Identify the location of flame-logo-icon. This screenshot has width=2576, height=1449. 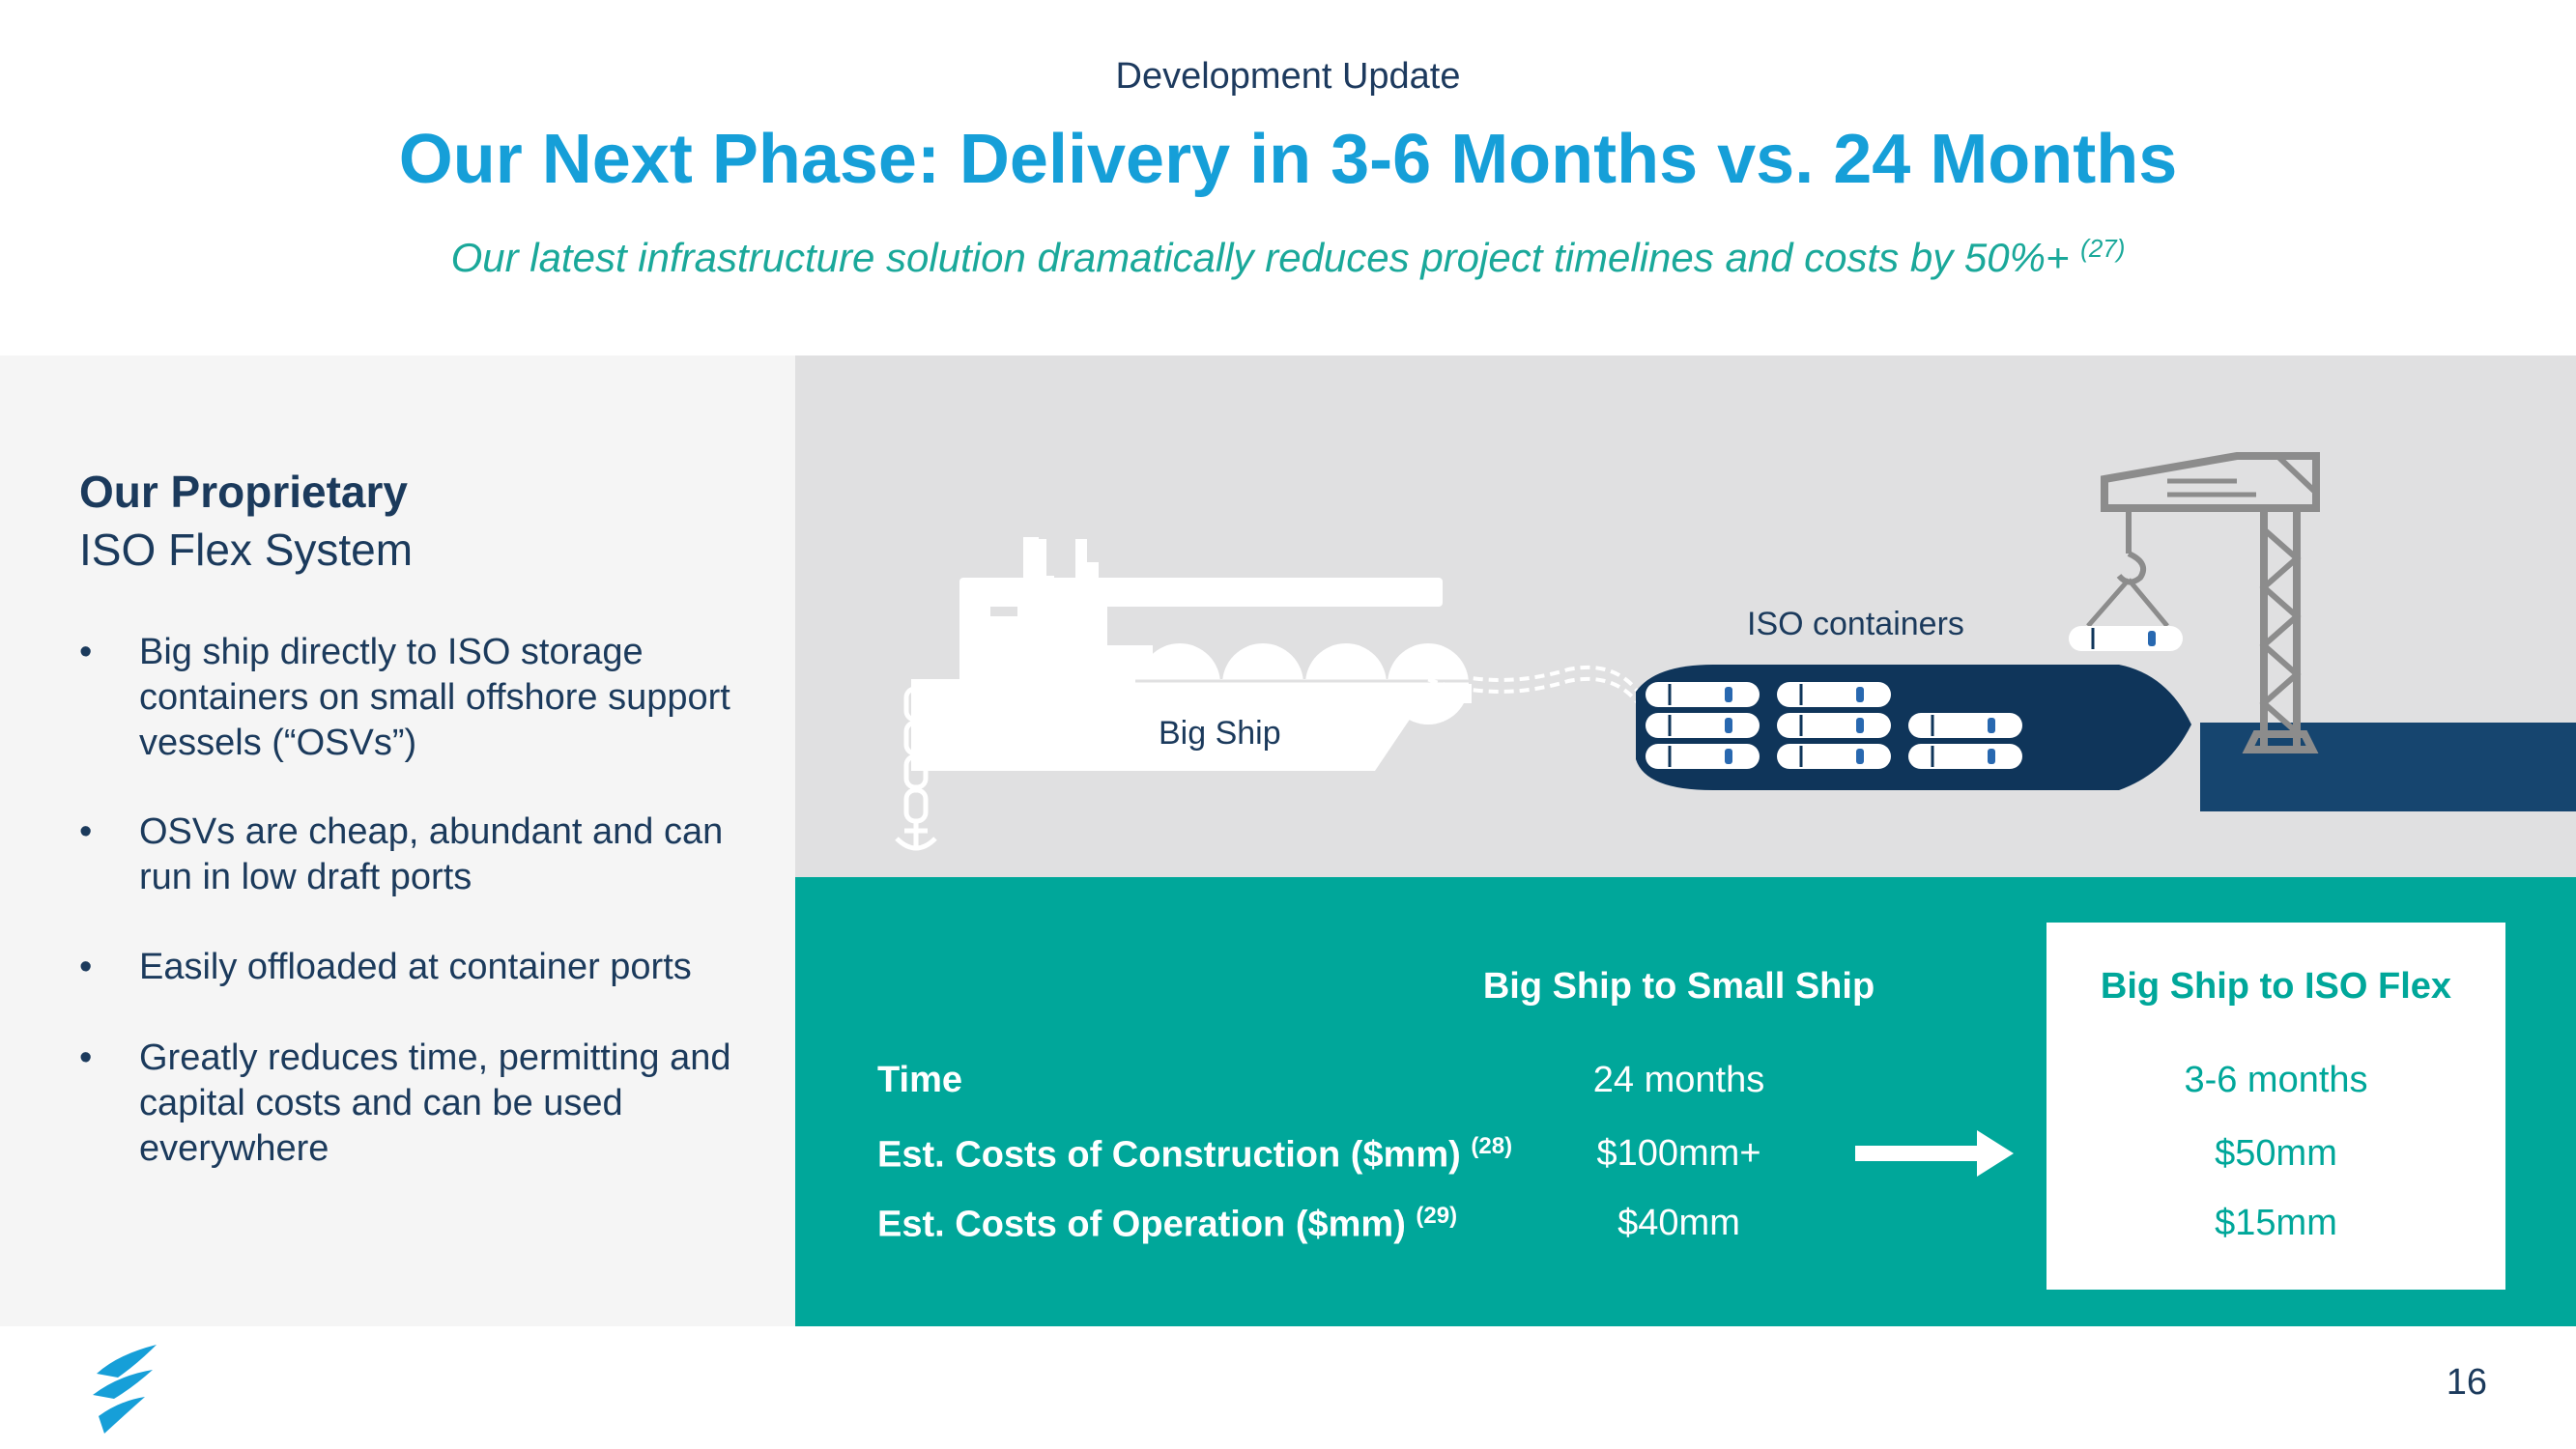
(125, 1389).